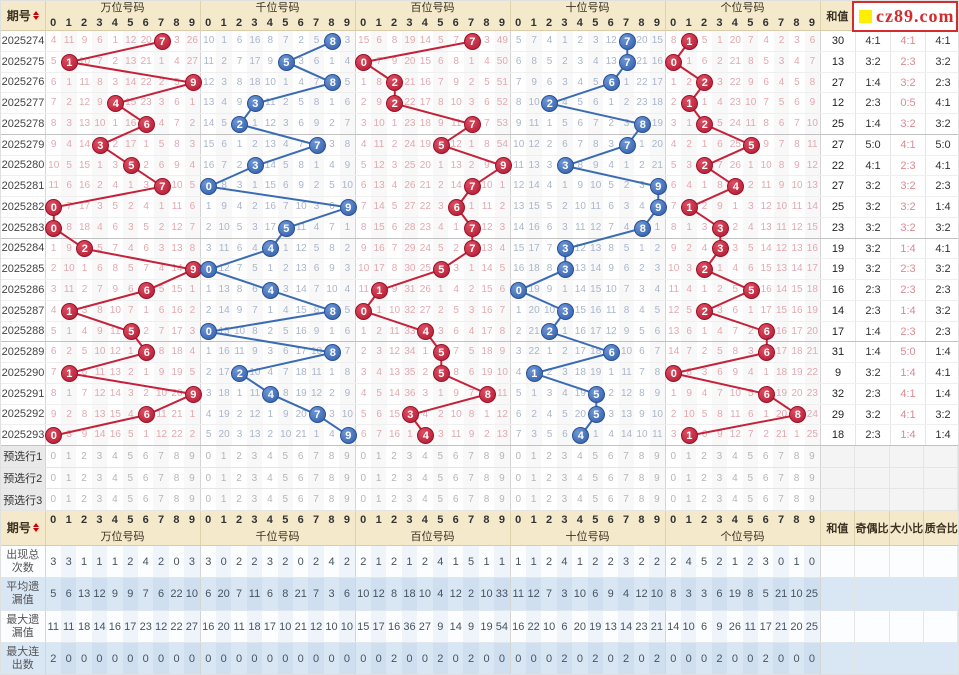 The width and height of the screenshot is (959, 675). Describe the element at coordinates (23, 527) in the screenshot. I see `period-sort-header: 期号` at that location.